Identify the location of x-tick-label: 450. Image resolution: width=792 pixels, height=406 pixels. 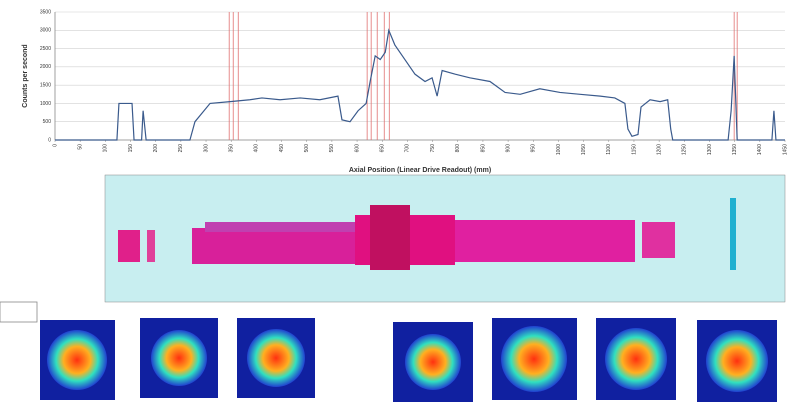
(282, 148).